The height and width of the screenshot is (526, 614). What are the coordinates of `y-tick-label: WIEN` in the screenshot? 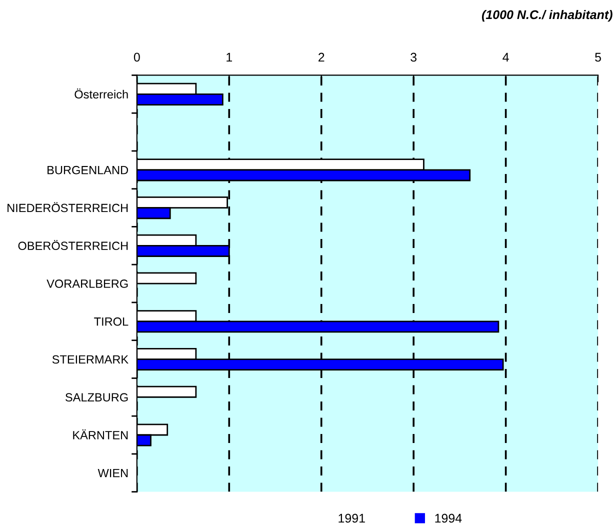 It's located at (113, 473).